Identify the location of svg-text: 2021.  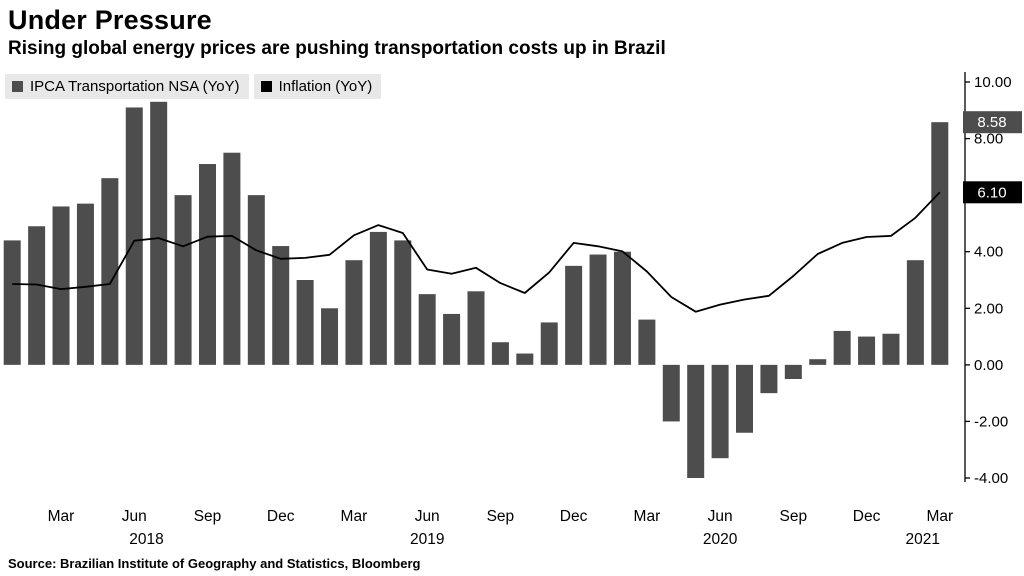
(922, 539).